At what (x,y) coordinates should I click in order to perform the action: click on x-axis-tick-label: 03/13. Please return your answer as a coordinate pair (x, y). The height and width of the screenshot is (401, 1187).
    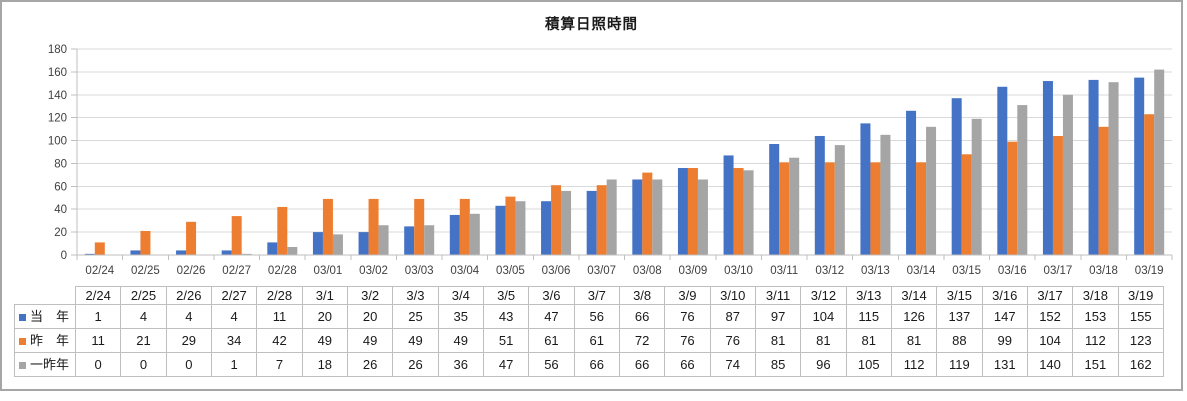
    Looking at the image, I should click on (875, 271).